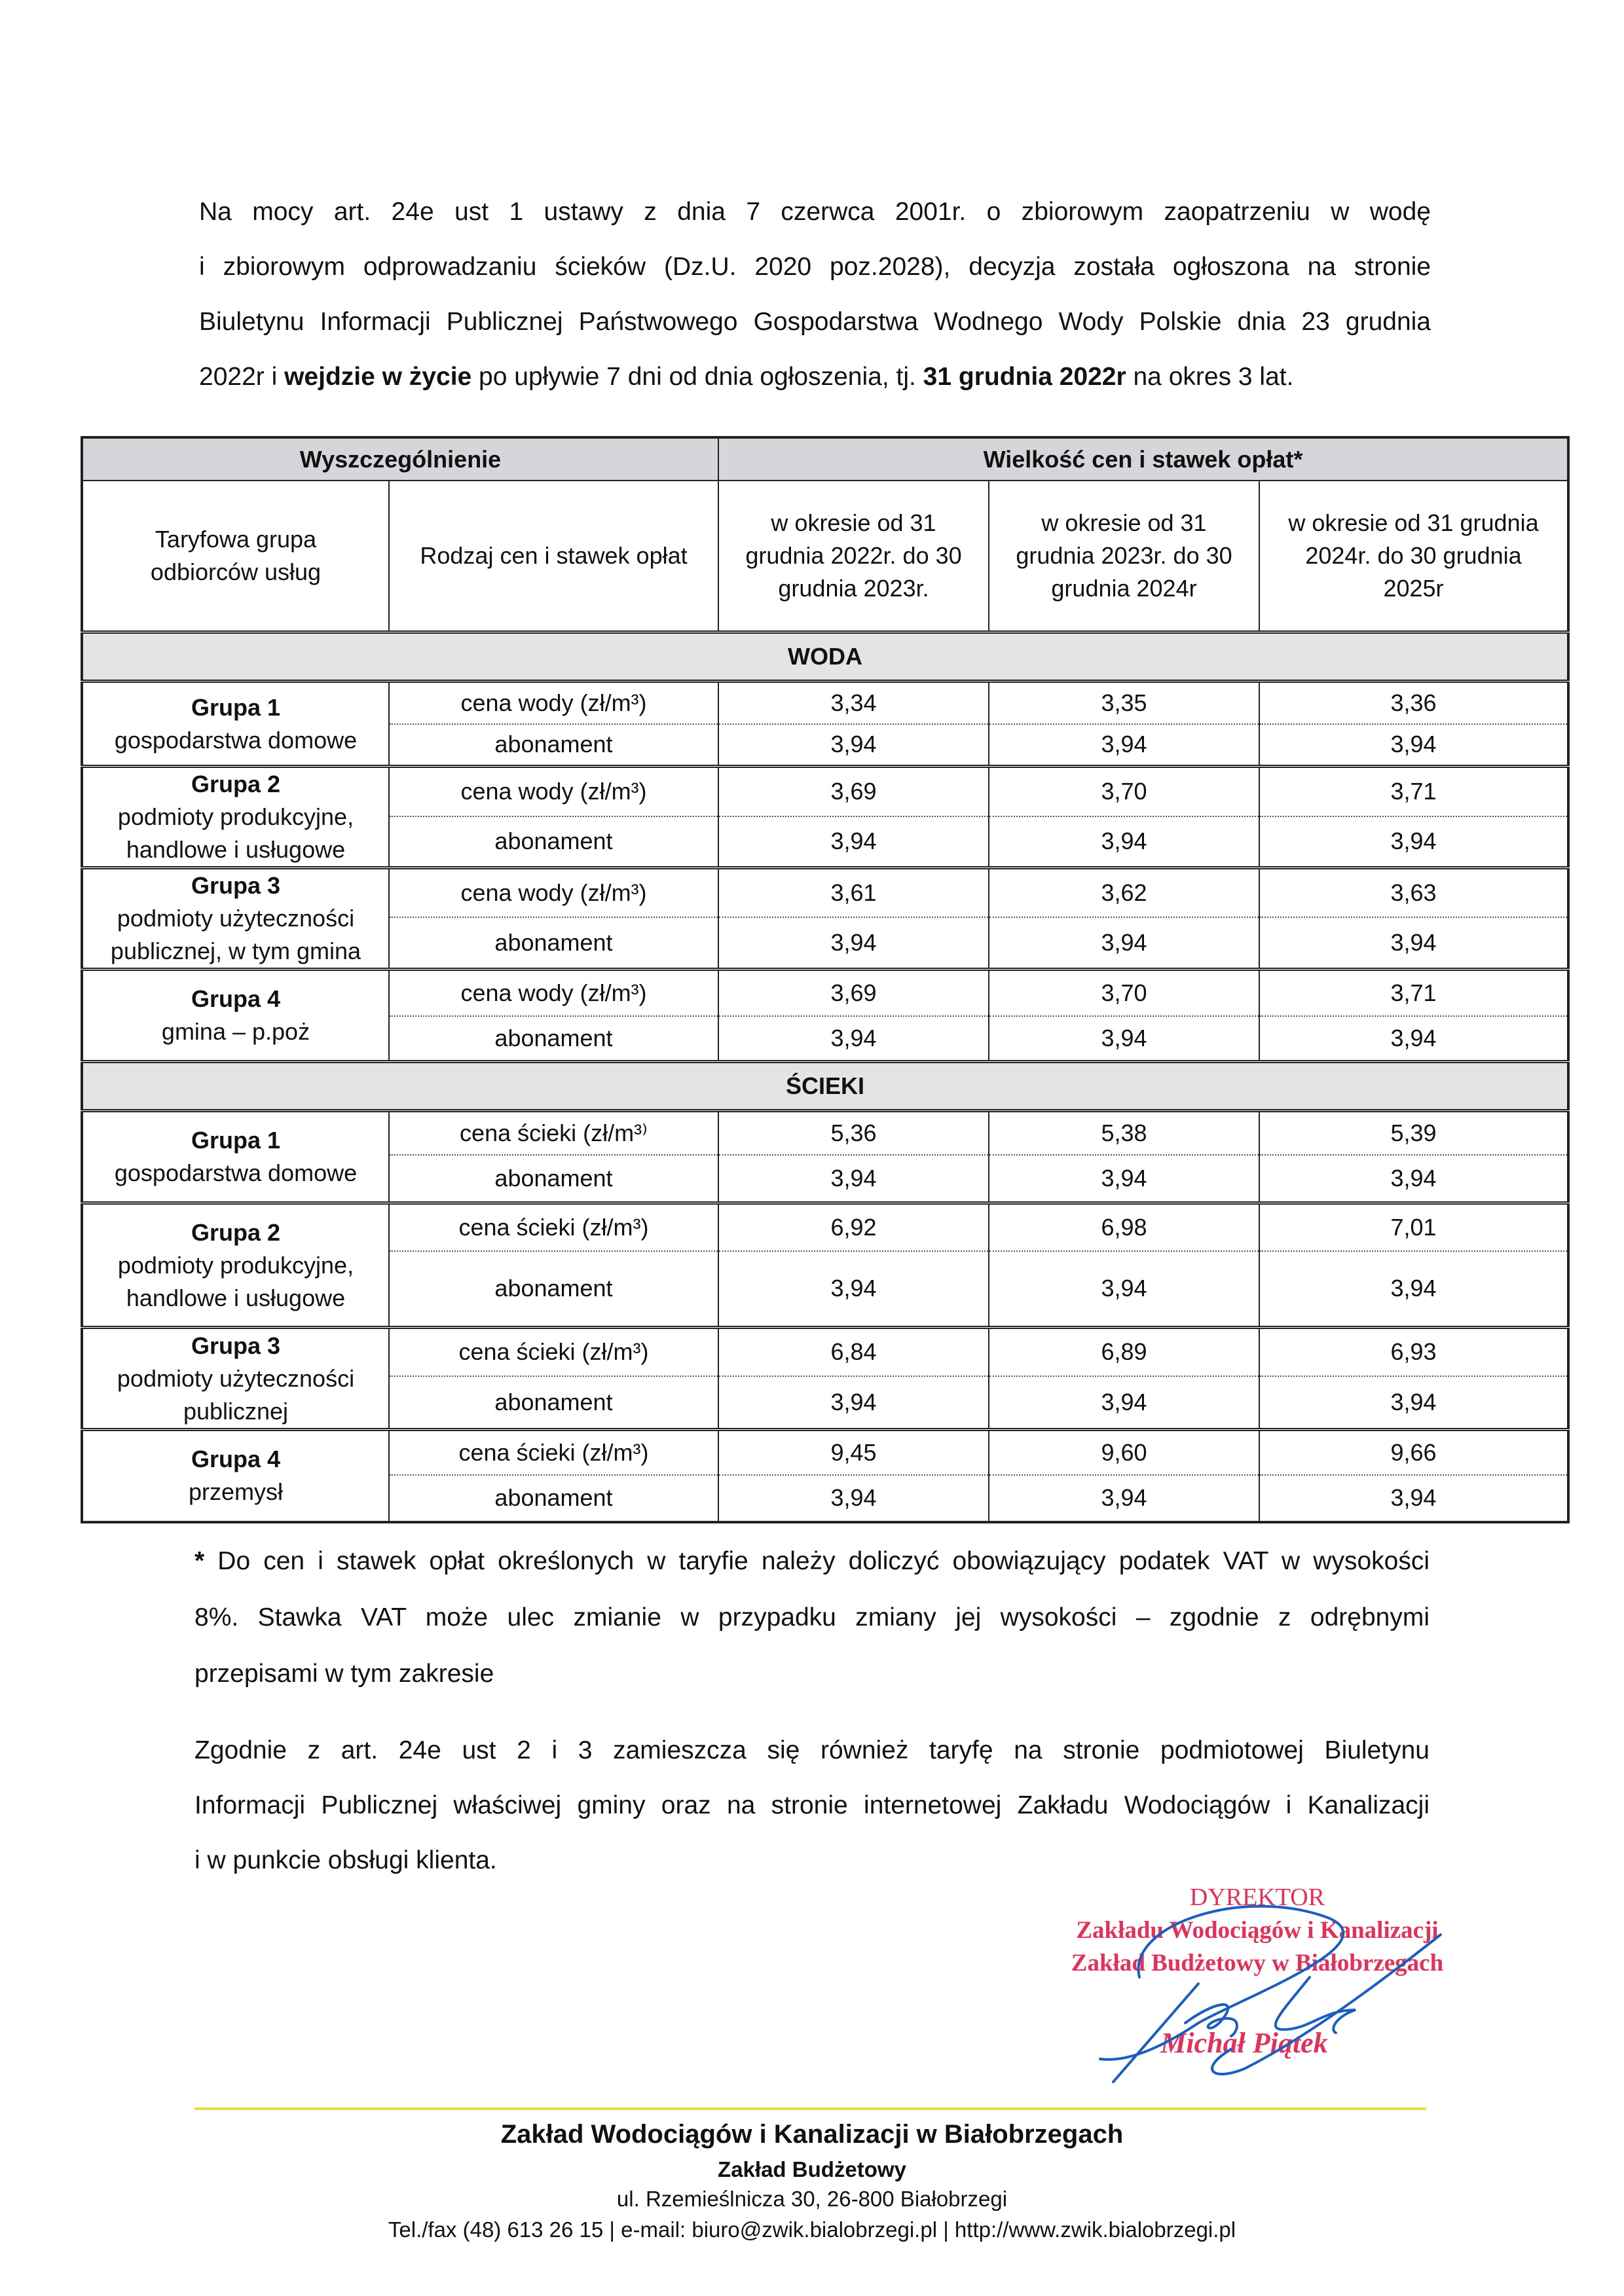 This screenshot has height=2296, width=1624. What do you see at coordinates (236, 1492) in the screenshot?
I see `group-description: przemysł` at bounding box center [236, 1492].